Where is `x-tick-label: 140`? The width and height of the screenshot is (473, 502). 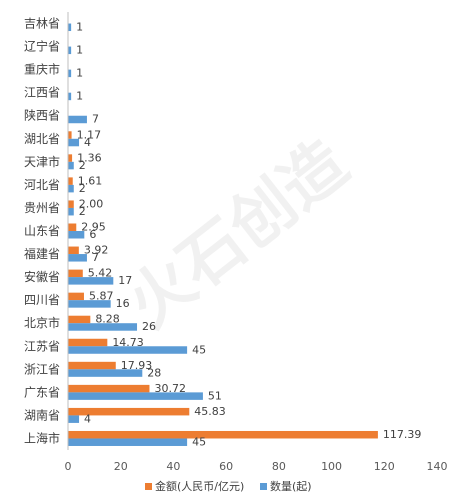 x-tick-label: 140 is located at coordinates (437, 466).